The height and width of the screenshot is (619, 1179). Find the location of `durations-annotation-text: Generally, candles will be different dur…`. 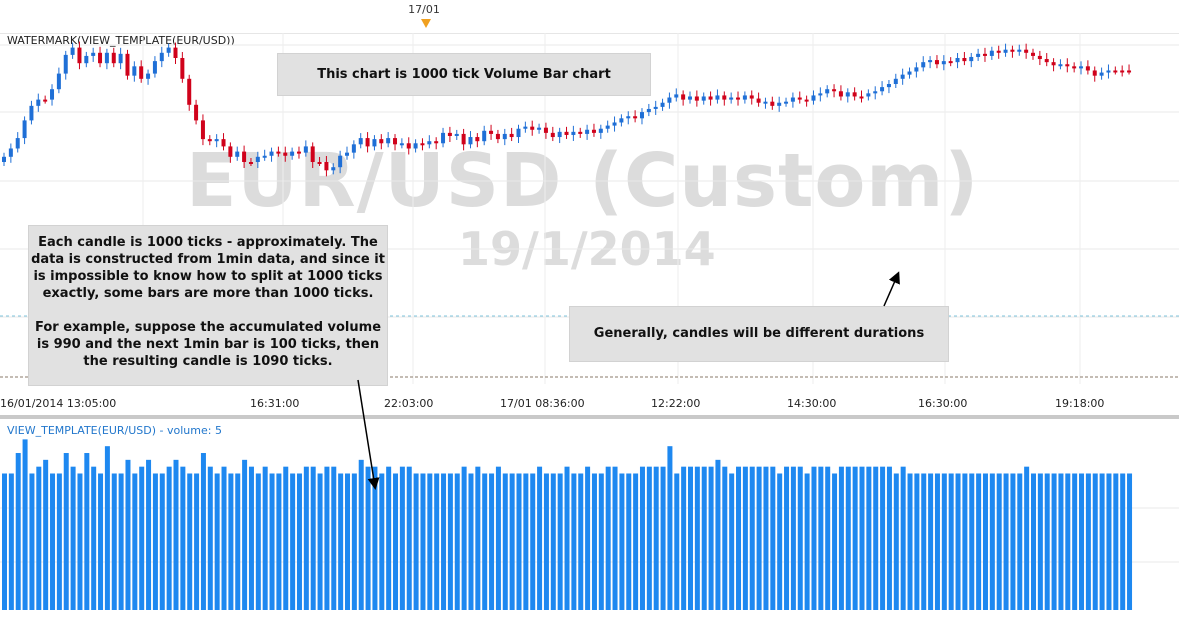

durations-annotation-text: Generally, candles will be different dur… is located at coordinates (759, 333).